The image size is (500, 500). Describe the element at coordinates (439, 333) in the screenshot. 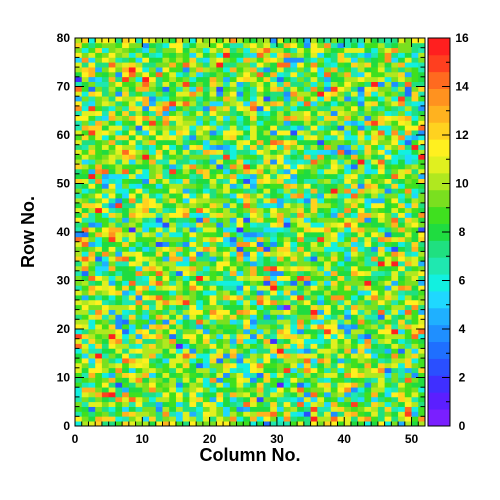

I see `color-scale-swatch` at that location.